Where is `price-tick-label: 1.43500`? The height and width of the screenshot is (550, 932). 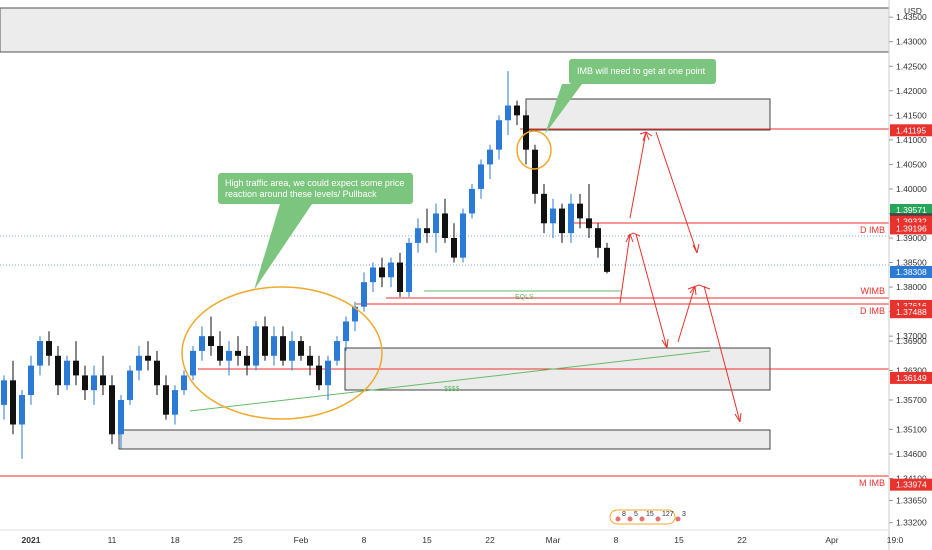 price-tick-label: 1.43500 is located at coordinates (911, 17).